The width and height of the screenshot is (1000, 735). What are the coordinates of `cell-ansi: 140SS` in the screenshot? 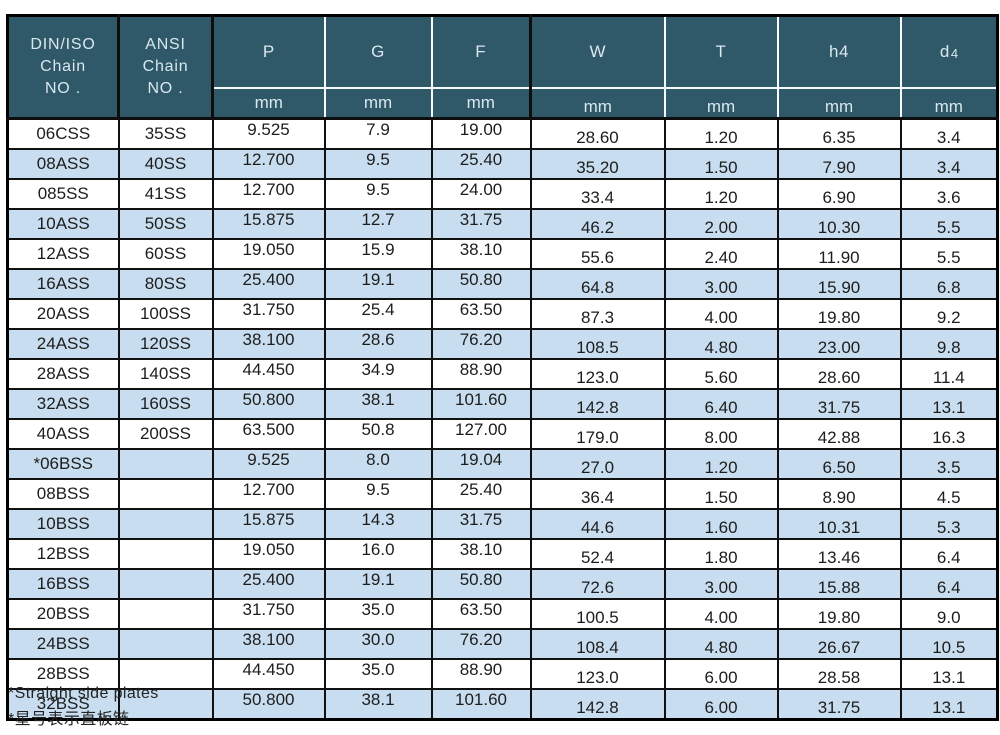 It's located at (165, 373).